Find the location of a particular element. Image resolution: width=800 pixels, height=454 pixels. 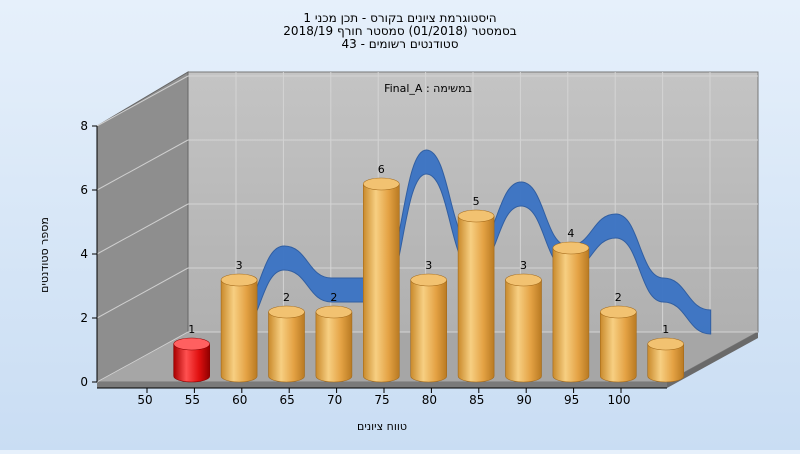

bar: 5 is located at coordinates (476, 288).